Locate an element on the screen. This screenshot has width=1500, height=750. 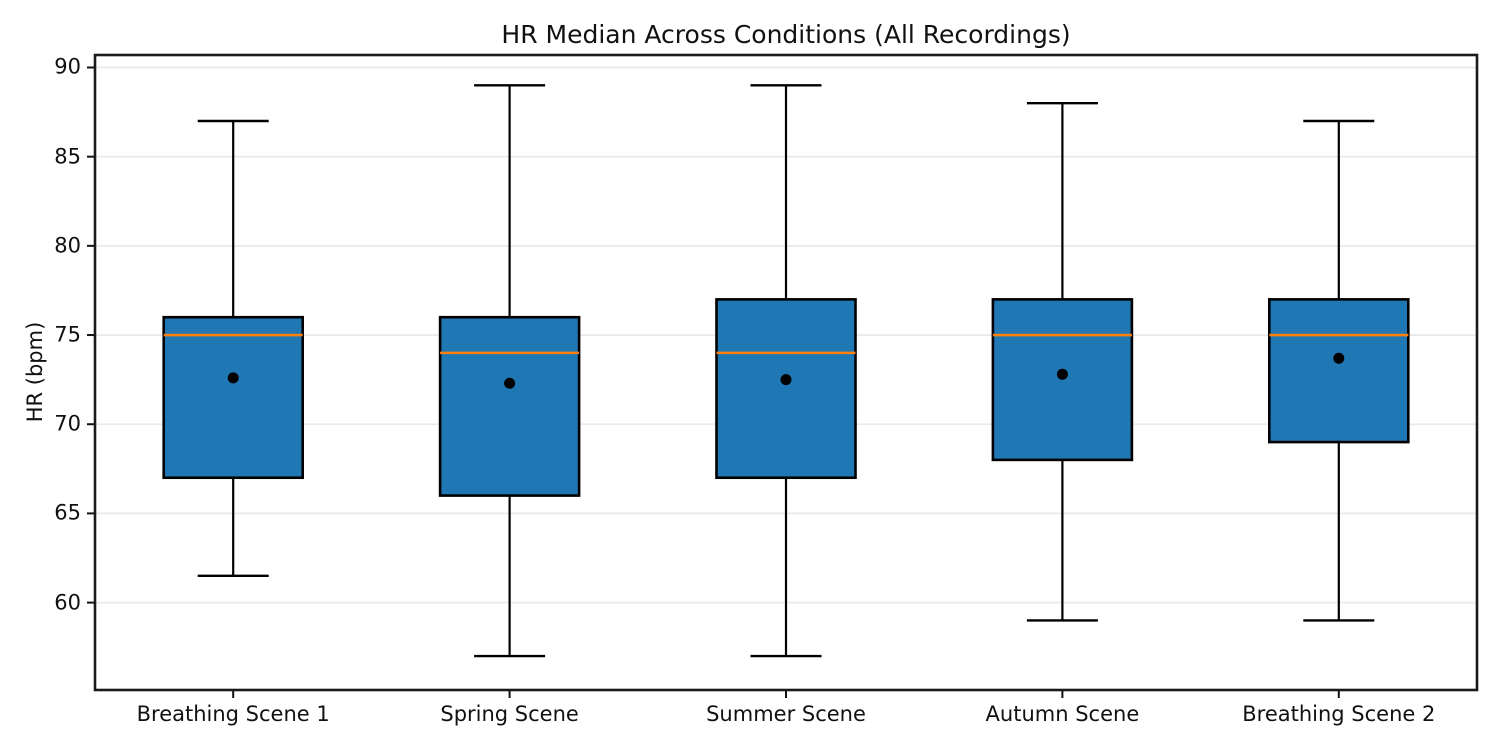
y-tick-label-75: 75 is located at coordinates (67, 334).